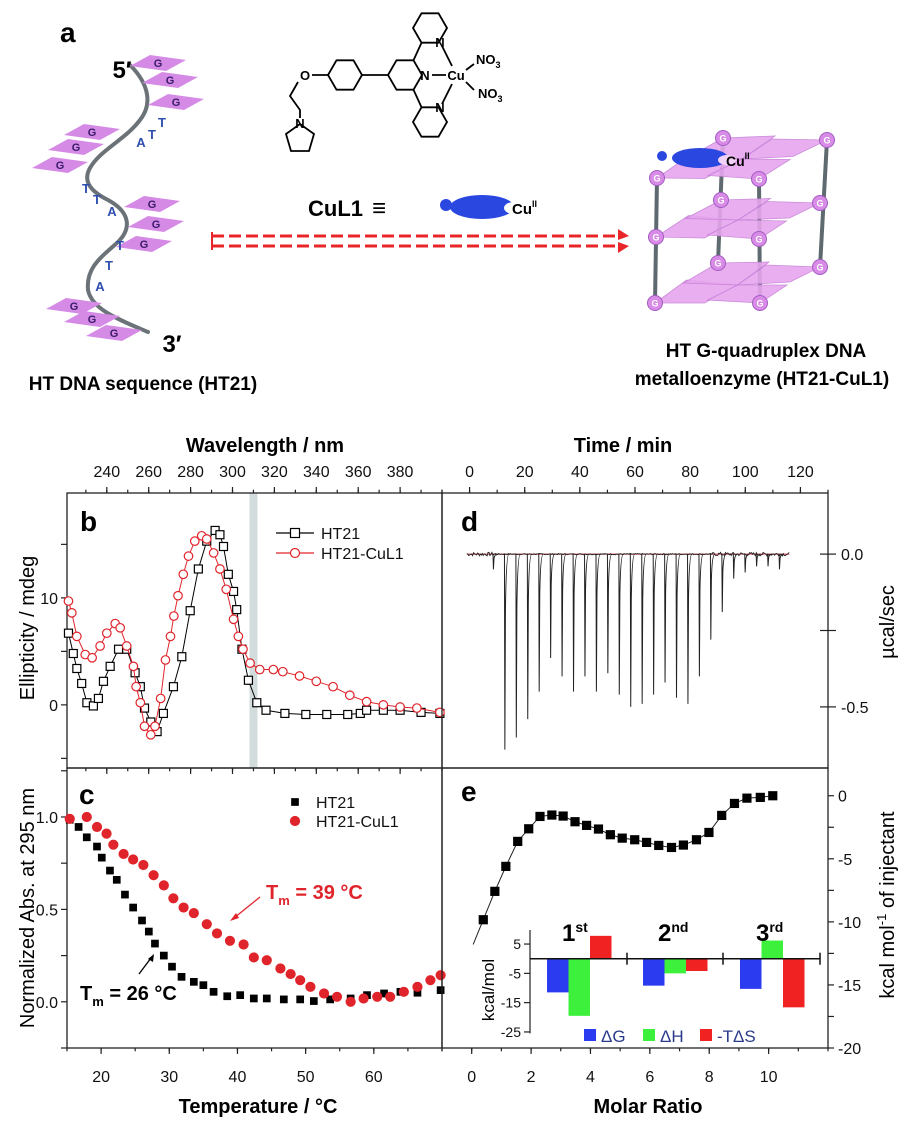 The height and width of the screenshot is (1122, 900). I want to click on bar-h, so click(772, 949).